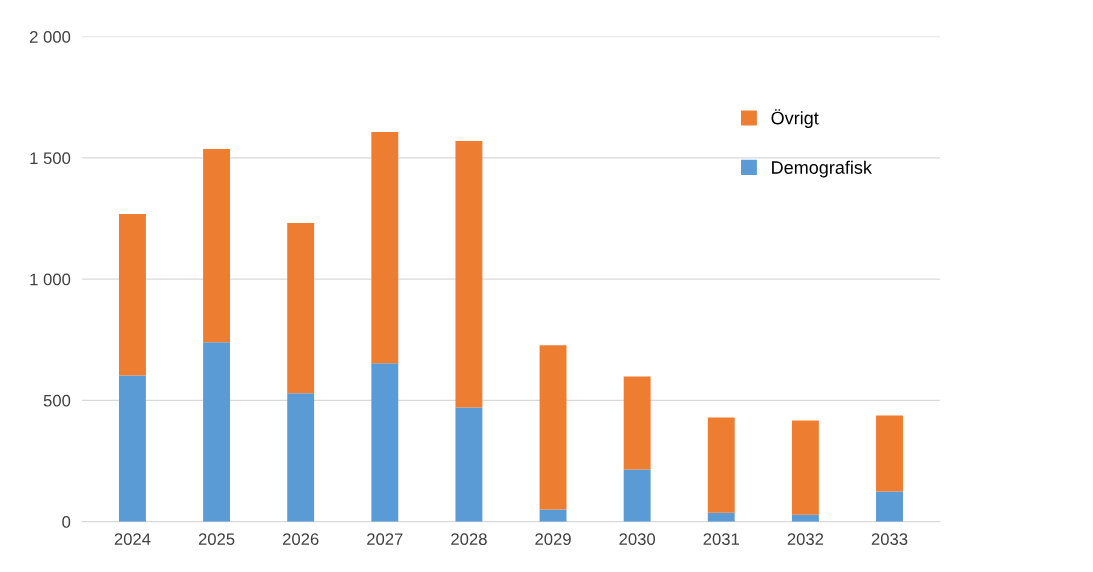  I want to click on y-tick-label: 2 000, so click(50, 37).